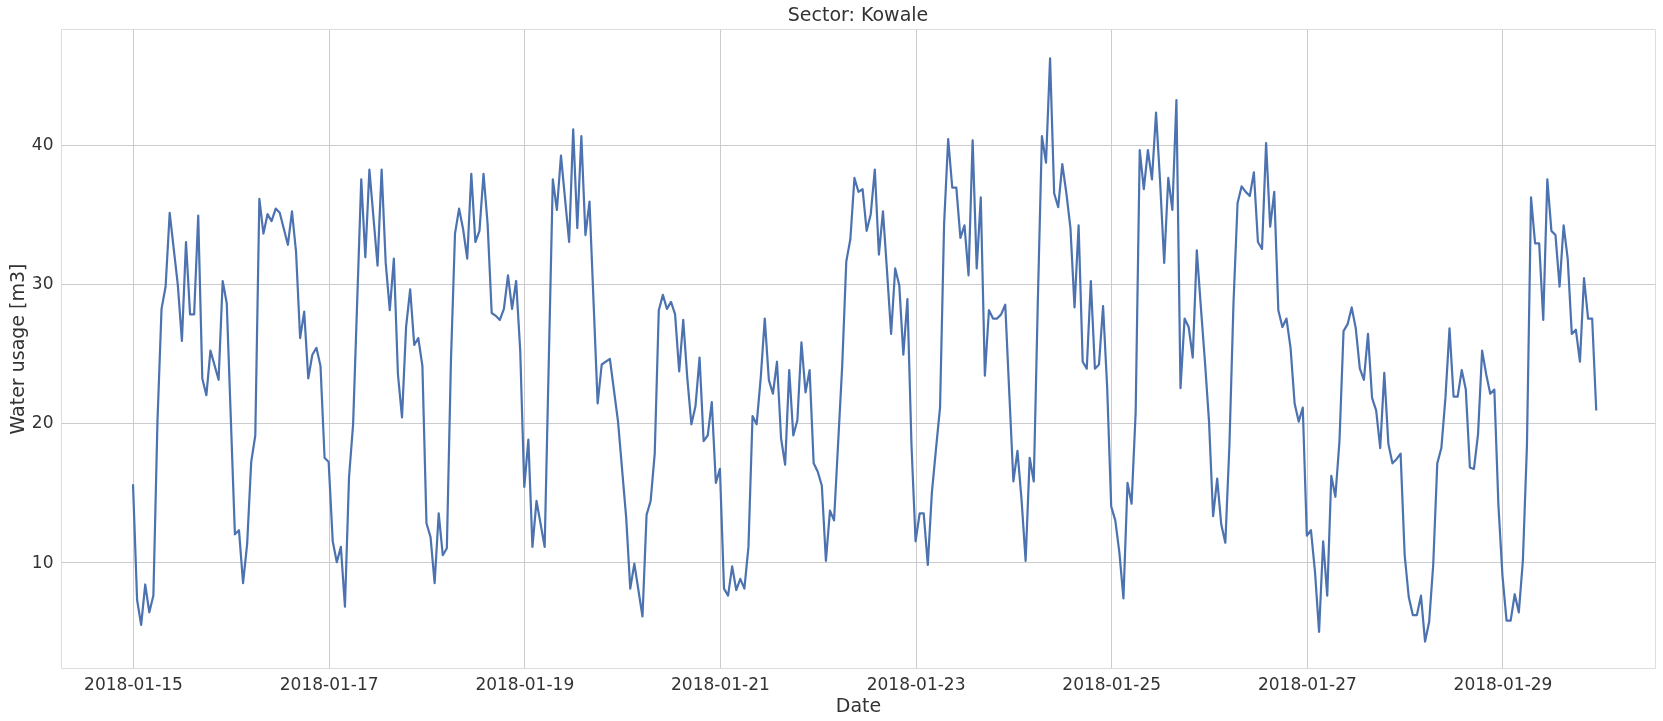  I want to click on x-tick-label: 2018-01-21, so click(720, 683).